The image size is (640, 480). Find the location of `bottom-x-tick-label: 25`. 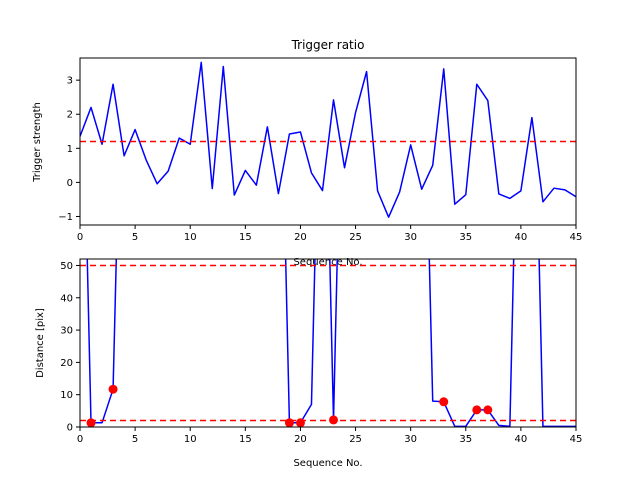

bottom-x-tick-label: 25 is located at coordinates (355, 439).